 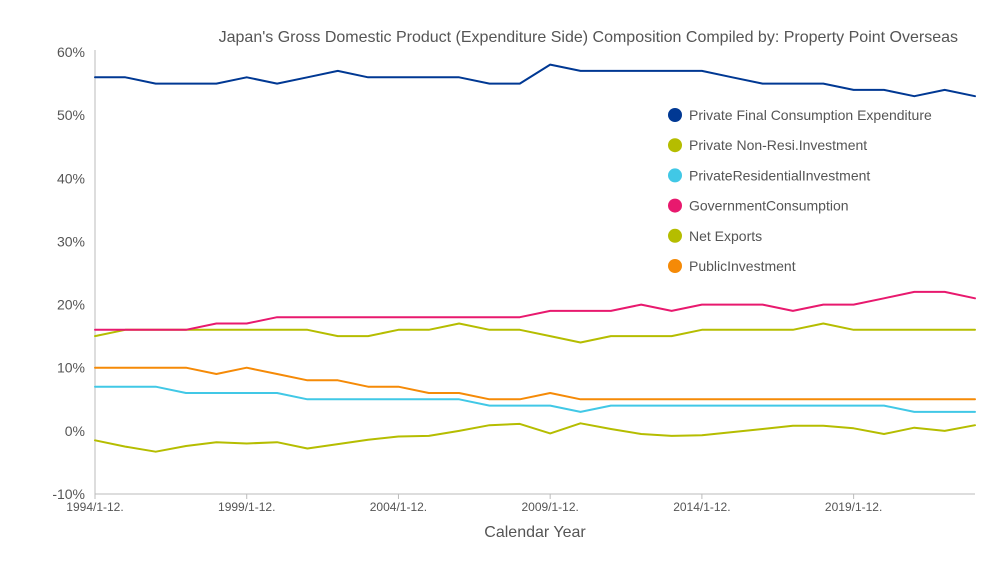 What do you see at coordinates (71, 305) in the screenshot?
I see `y-tick-label: 20%` at bounding box center [71, 305].